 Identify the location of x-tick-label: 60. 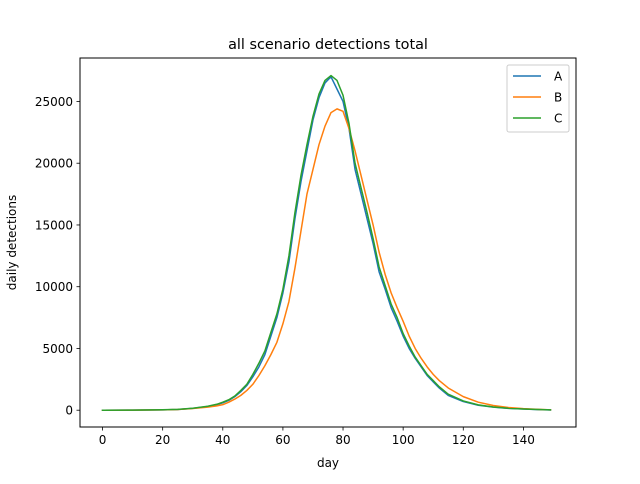
(282, 440).